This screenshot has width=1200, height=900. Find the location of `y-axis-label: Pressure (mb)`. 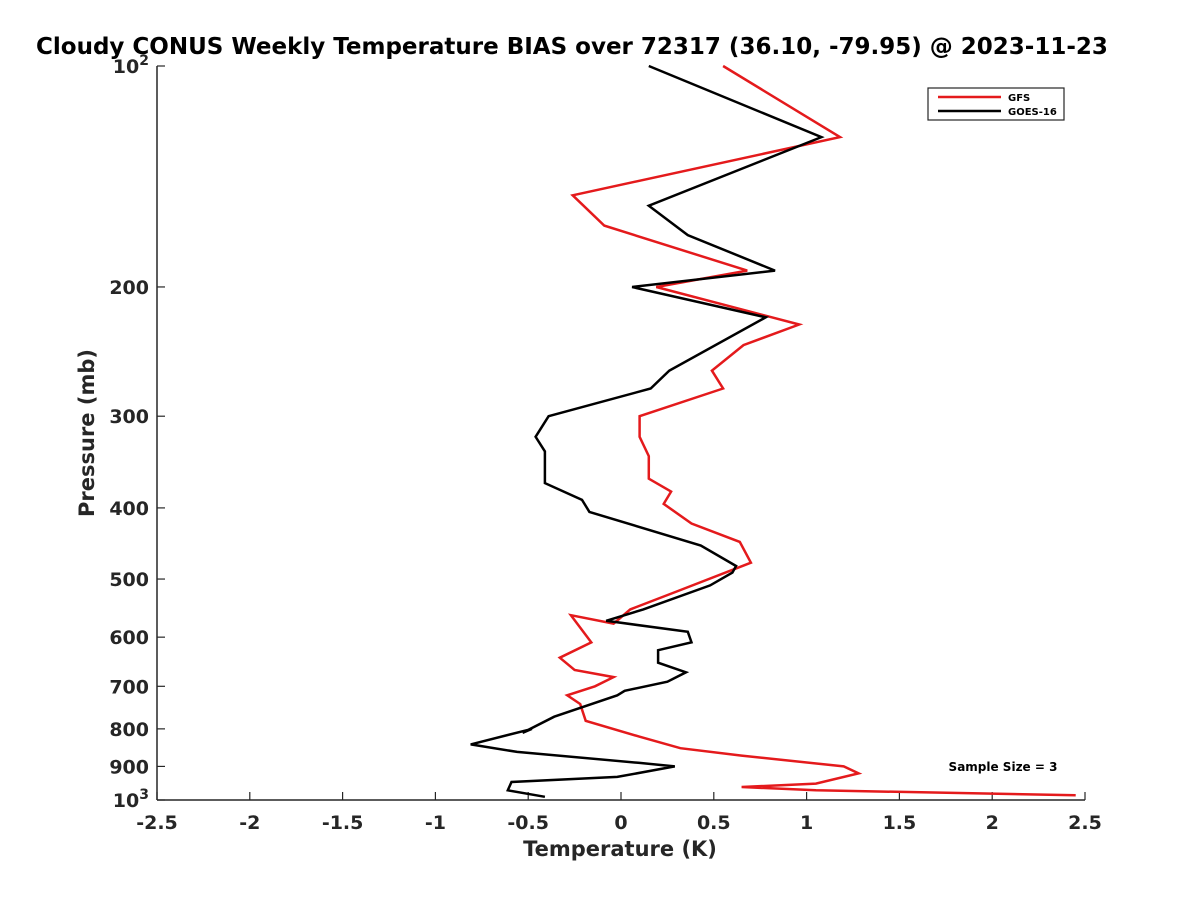

y-axis-label: Pressure (mb) is located at coordinates (87, 433).